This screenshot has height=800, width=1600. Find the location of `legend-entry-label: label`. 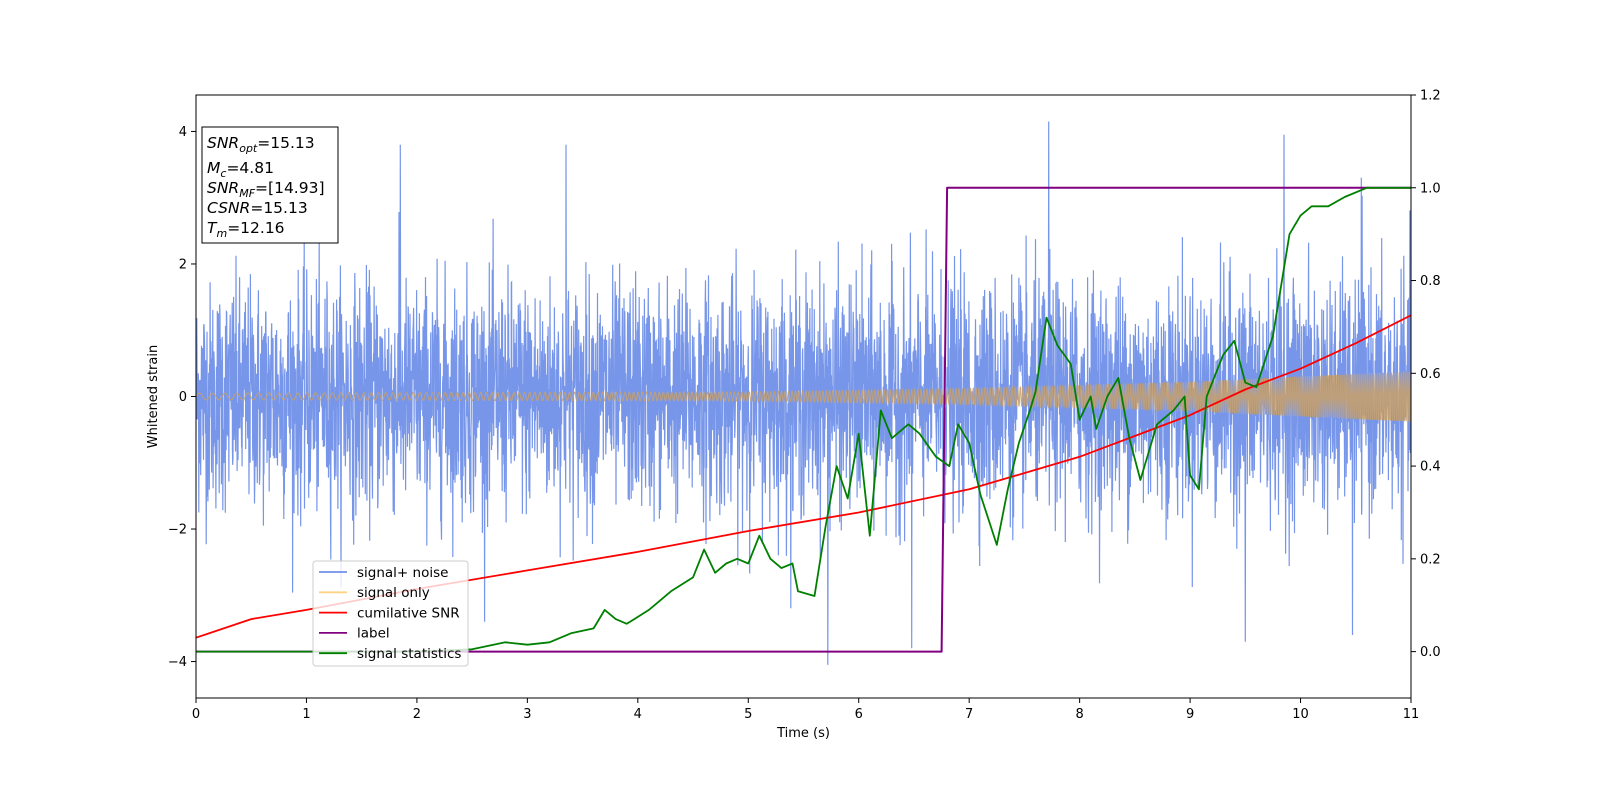

legend-entry-label: label is located at coordinates (373, 634).